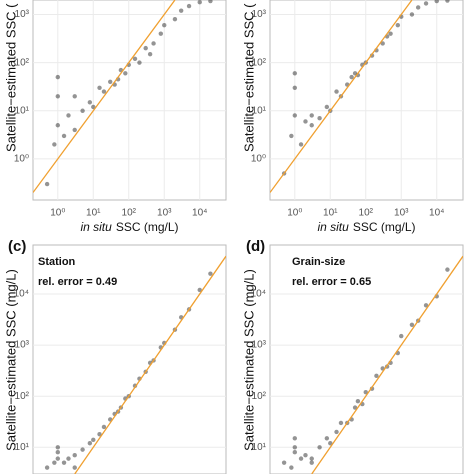 This screenshot has width=474, height=474. I want to click on y-axis-label: Satellite−estimated SSC (, so click(248, 77).